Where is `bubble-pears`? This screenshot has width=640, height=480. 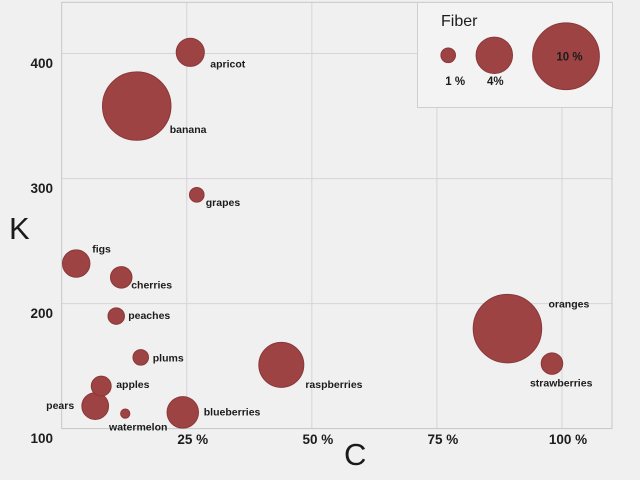 bubble-pears is located at coordinates (95, 406).